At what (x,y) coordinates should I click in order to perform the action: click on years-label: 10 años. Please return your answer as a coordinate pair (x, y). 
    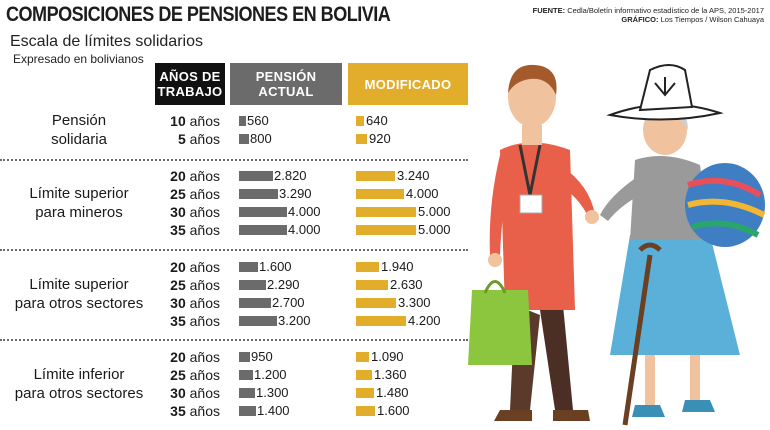
    Looking at the image, I should click on (189, 121).